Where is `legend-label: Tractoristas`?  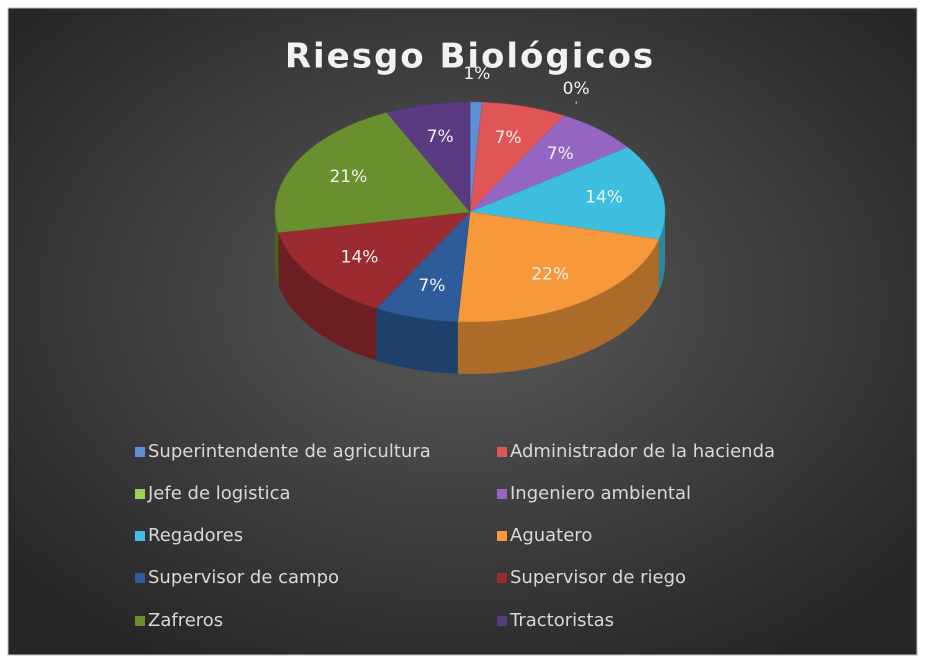 legend-label: Tractoristas is located at coordinates (561, 620).